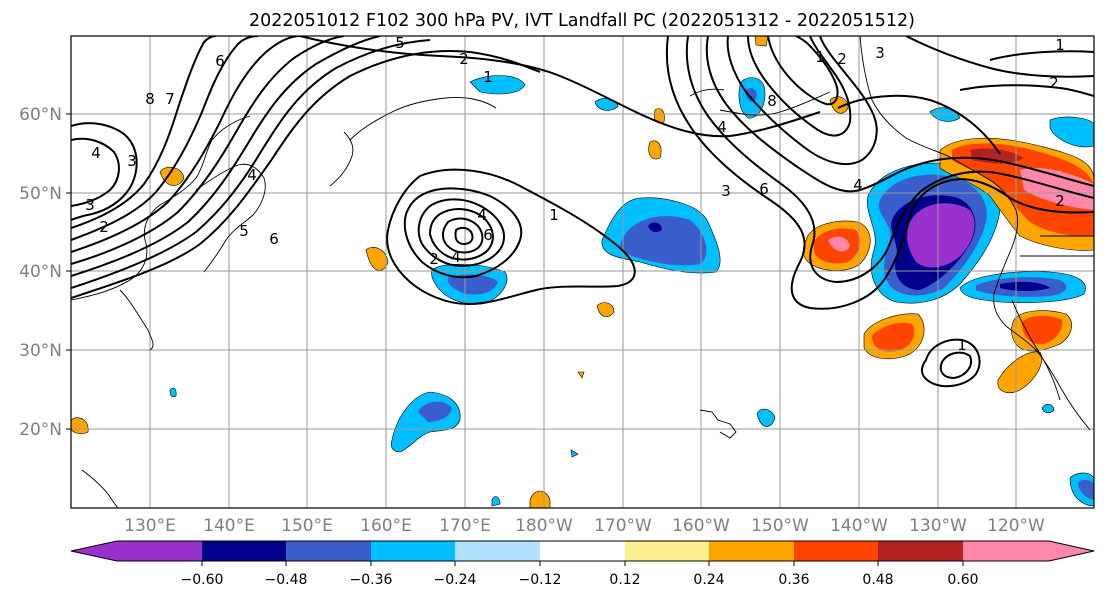  What do you see at coordinates (307, 526) in the screenshot?
I see `longitude-tick-label: 150°E` at bounding box center [307, 526].